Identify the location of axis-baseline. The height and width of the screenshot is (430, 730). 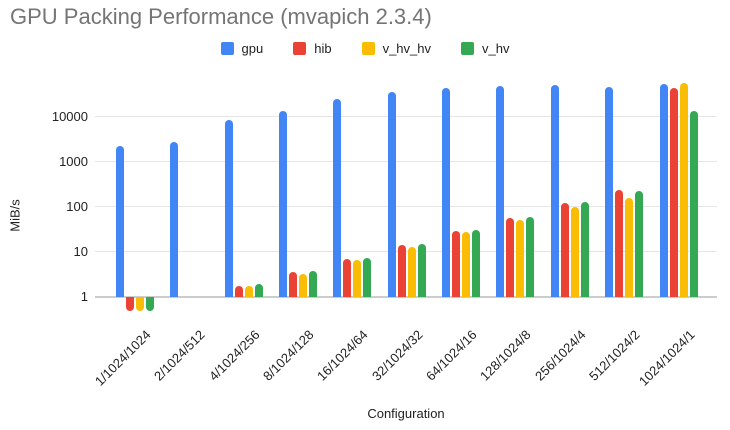
(406, 297).